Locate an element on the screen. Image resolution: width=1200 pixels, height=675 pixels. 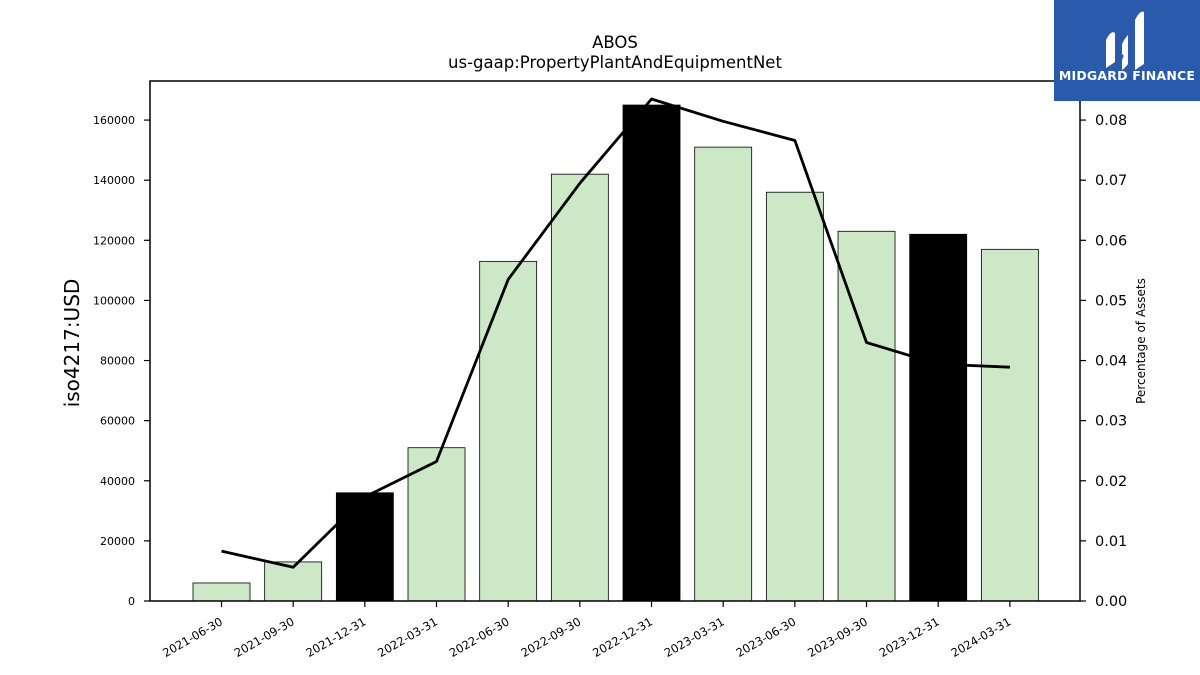
y2-tick-label: 0.05 is located at coordinates (1111, 301).